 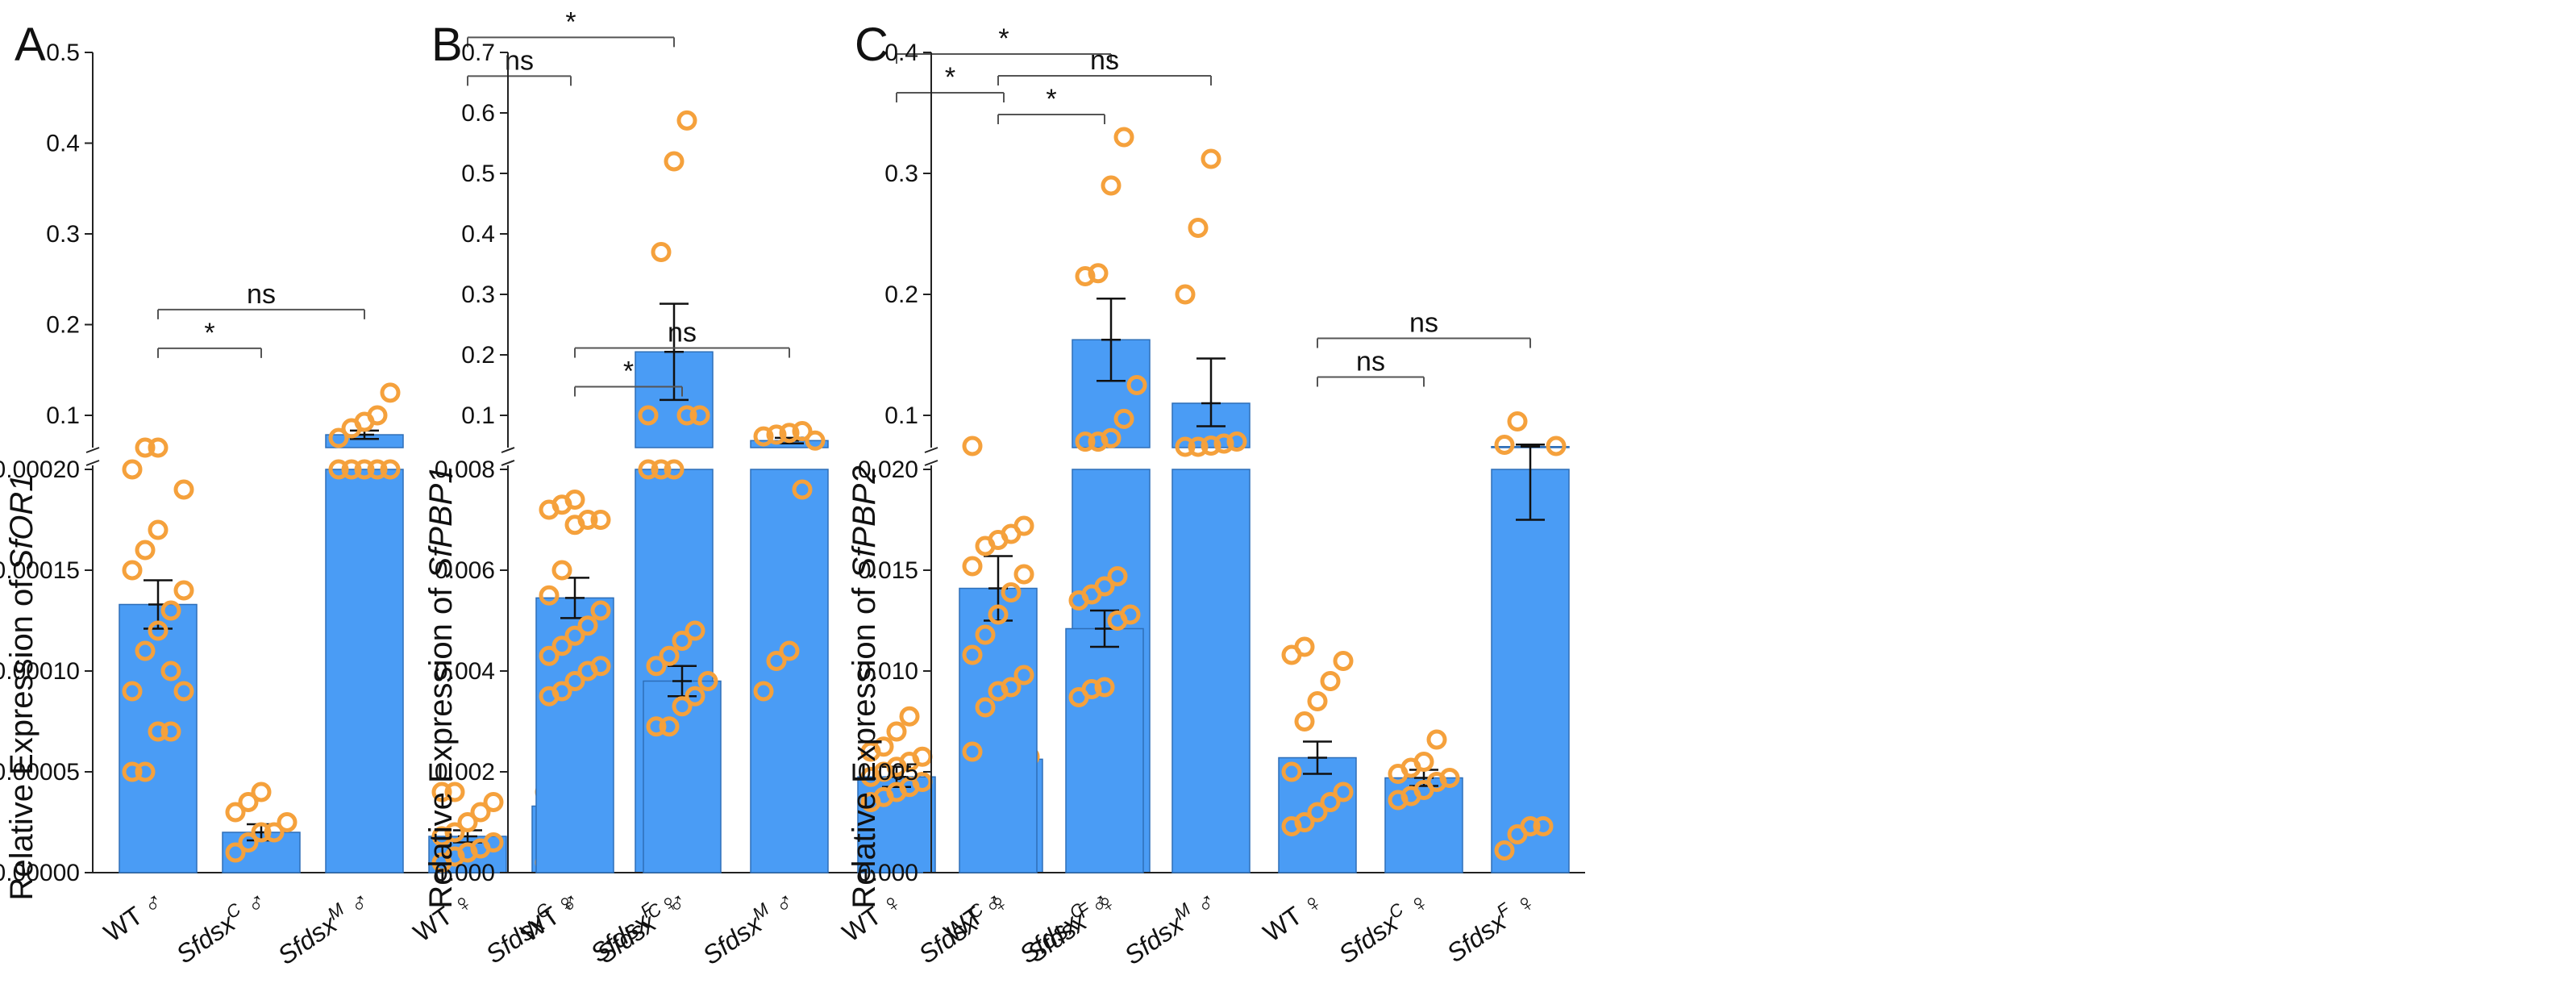 What do you see at coordinates (888, 470) in the screenshot?
I see `y-tick-label: 0.020` at bounding box center [888, 470].